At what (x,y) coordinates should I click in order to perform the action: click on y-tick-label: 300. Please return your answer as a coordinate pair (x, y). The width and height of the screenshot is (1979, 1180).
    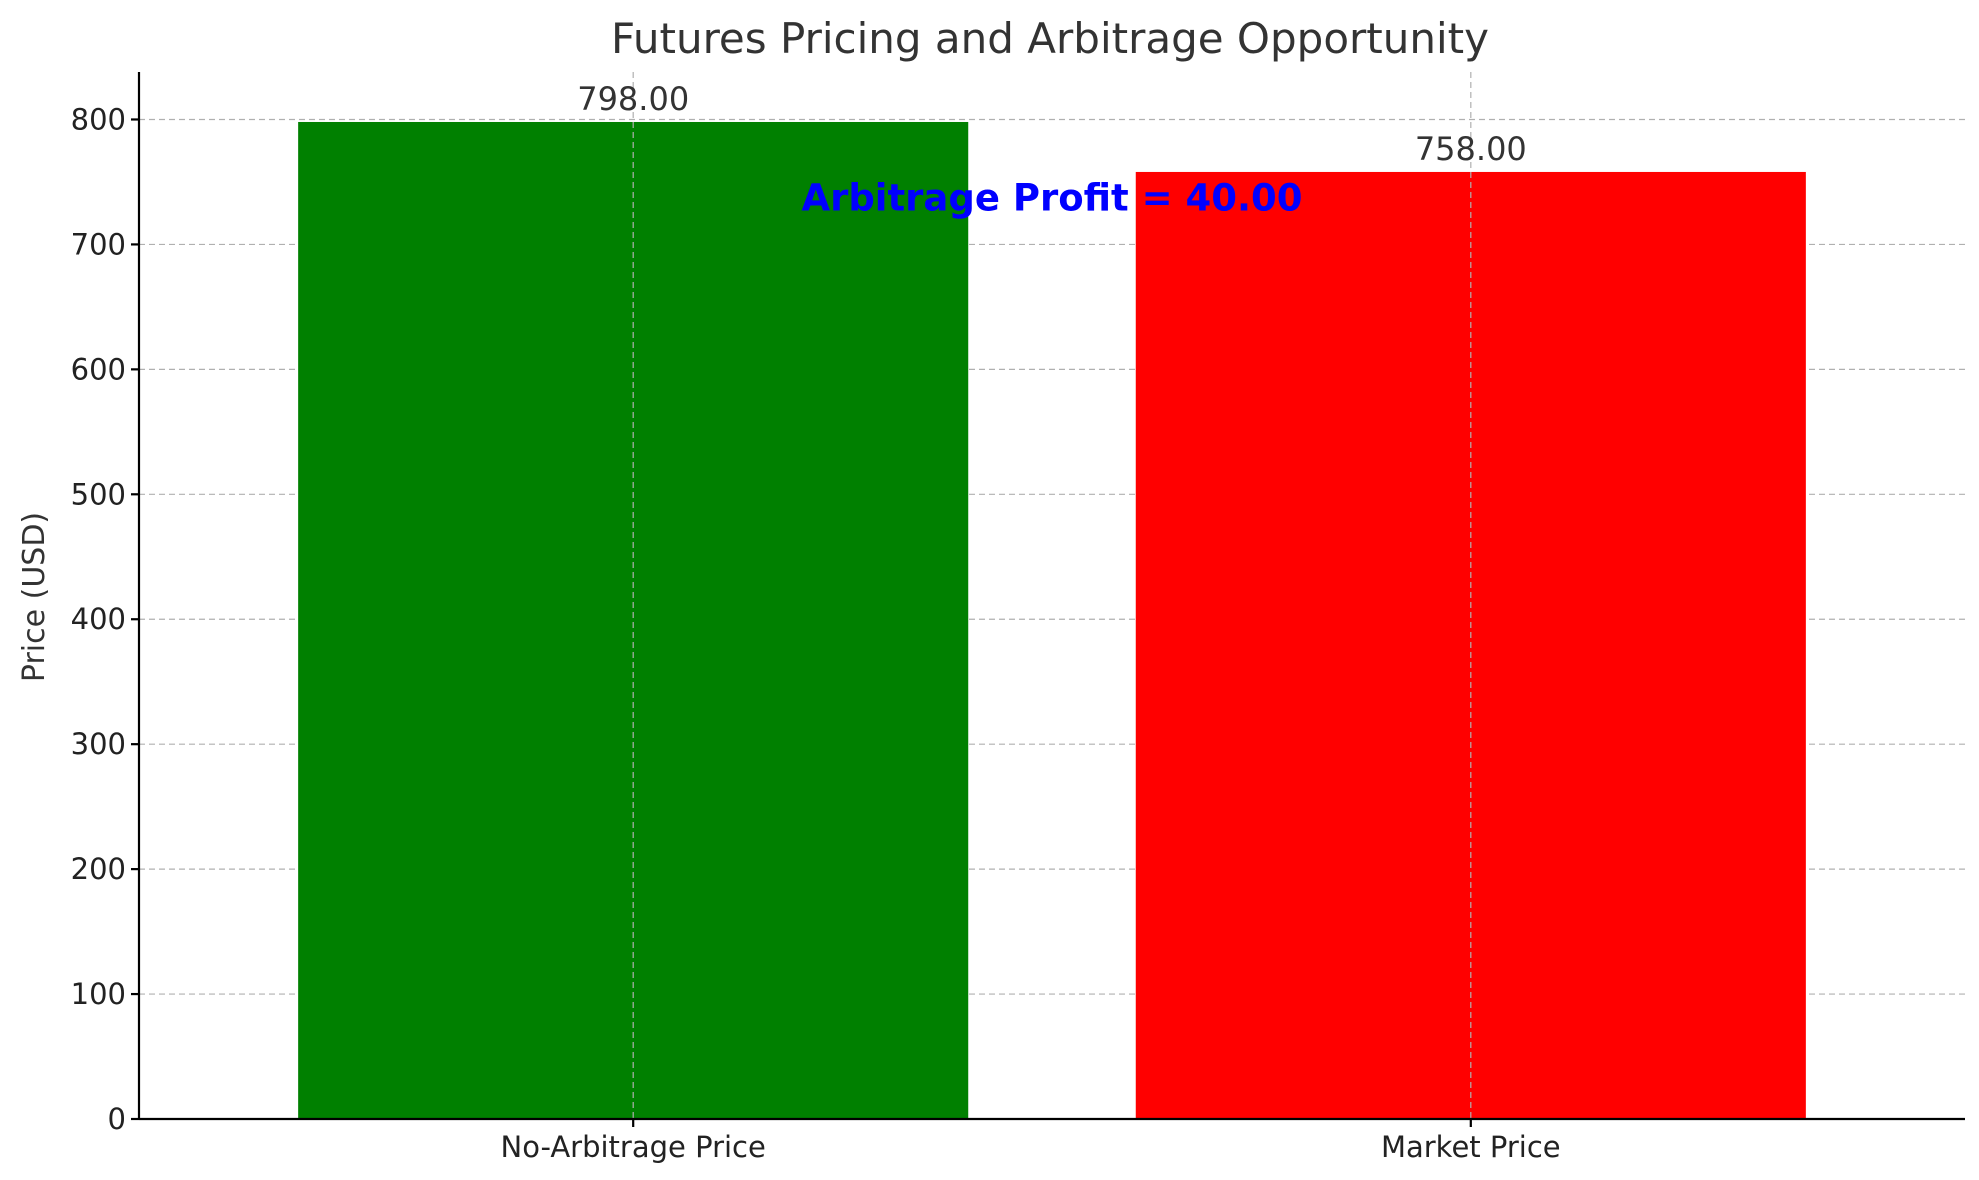
    Looking at the image, I should click on (98, 744).